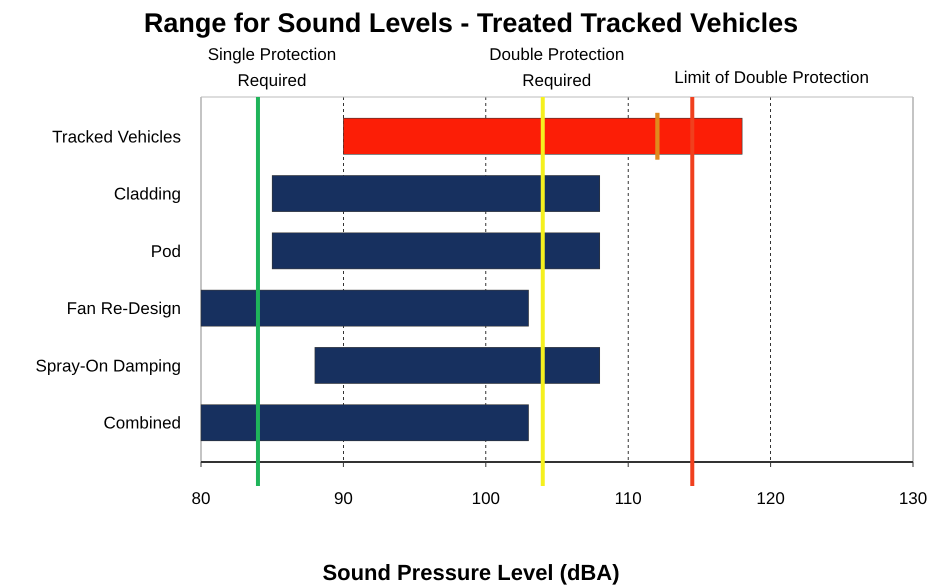 This screenshot has height=587, width=942. What do you see at coordinates (272, 67) in the screenshot?
I see `ref-line-label: Single Protection Required` at bounding box center [272, 67].